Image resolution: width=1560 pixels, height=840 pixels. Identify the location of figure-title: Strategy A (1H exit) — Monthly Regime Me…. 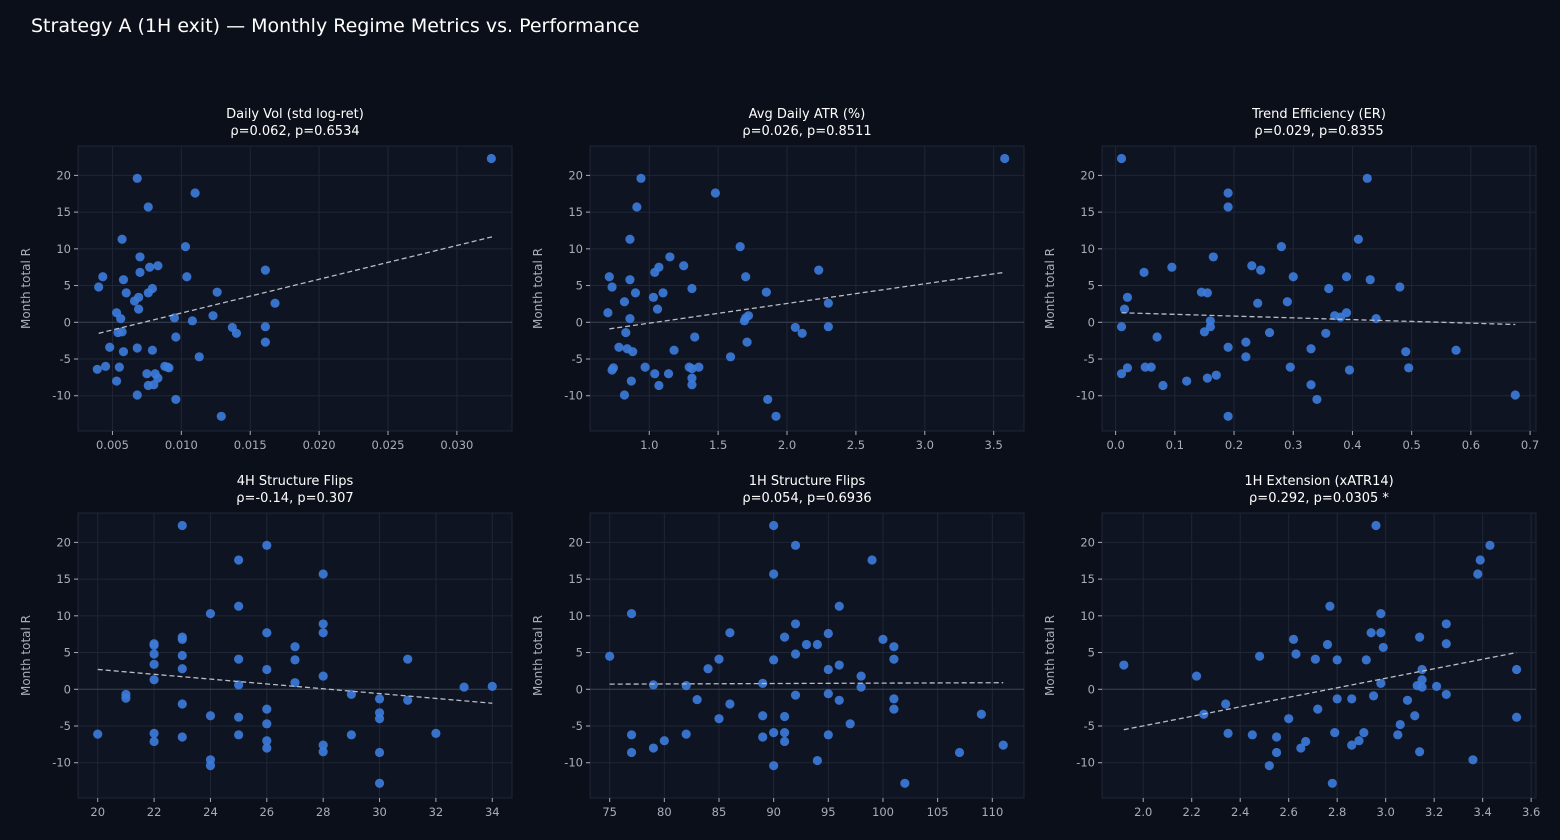
(335, 26).